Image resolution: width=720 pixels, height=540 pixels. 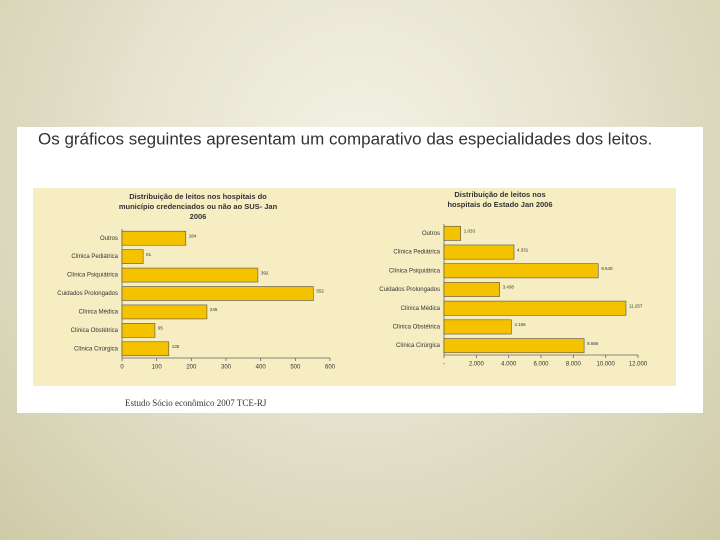 What do you see at coordinates (193, 235) in the screenshot?
I see `data-label: 184` at bounding box center [193, 235].